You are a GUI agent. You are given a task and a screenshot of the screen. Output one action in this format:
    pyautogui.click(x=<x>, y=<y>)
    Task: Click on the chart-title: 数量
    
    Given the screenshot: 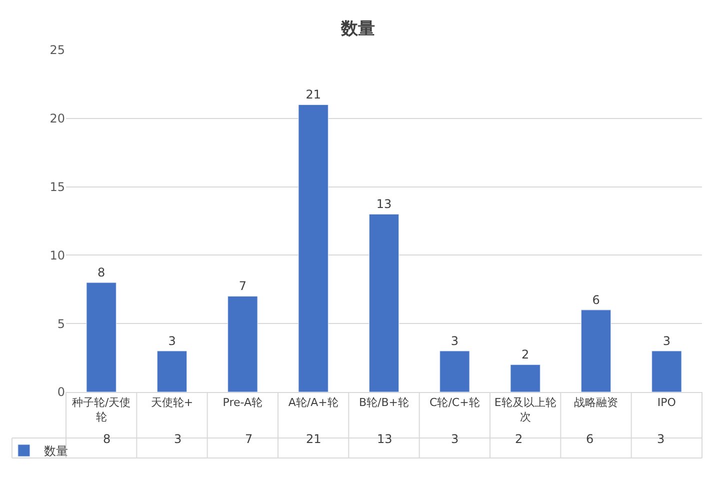 What is the action you would take?
    pyautogui.click(x=357, y=28)
    